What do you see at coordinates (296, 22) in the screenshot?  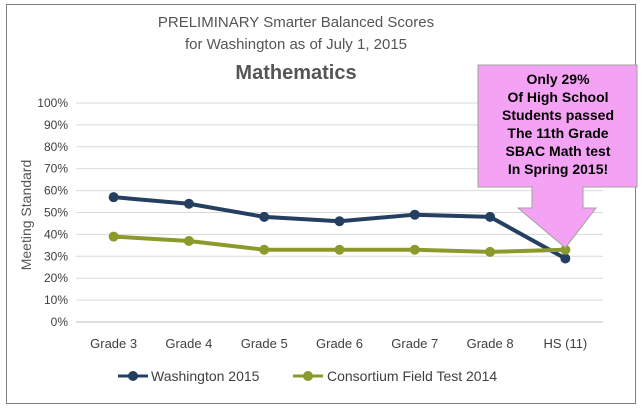 I see `chart-title-line-1: PRELIMINARY Smarter Balanced Scores` at bounding box center [296, 22].